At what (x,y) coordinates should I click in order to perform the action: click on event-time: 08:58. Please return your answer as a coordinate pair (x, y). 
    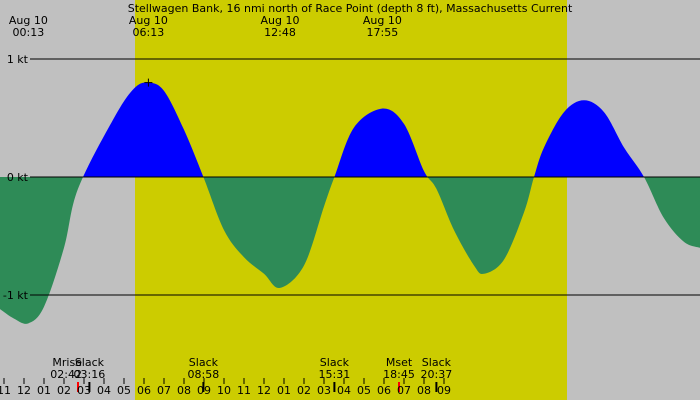
    Looking at the image, I should click on (204, 374).